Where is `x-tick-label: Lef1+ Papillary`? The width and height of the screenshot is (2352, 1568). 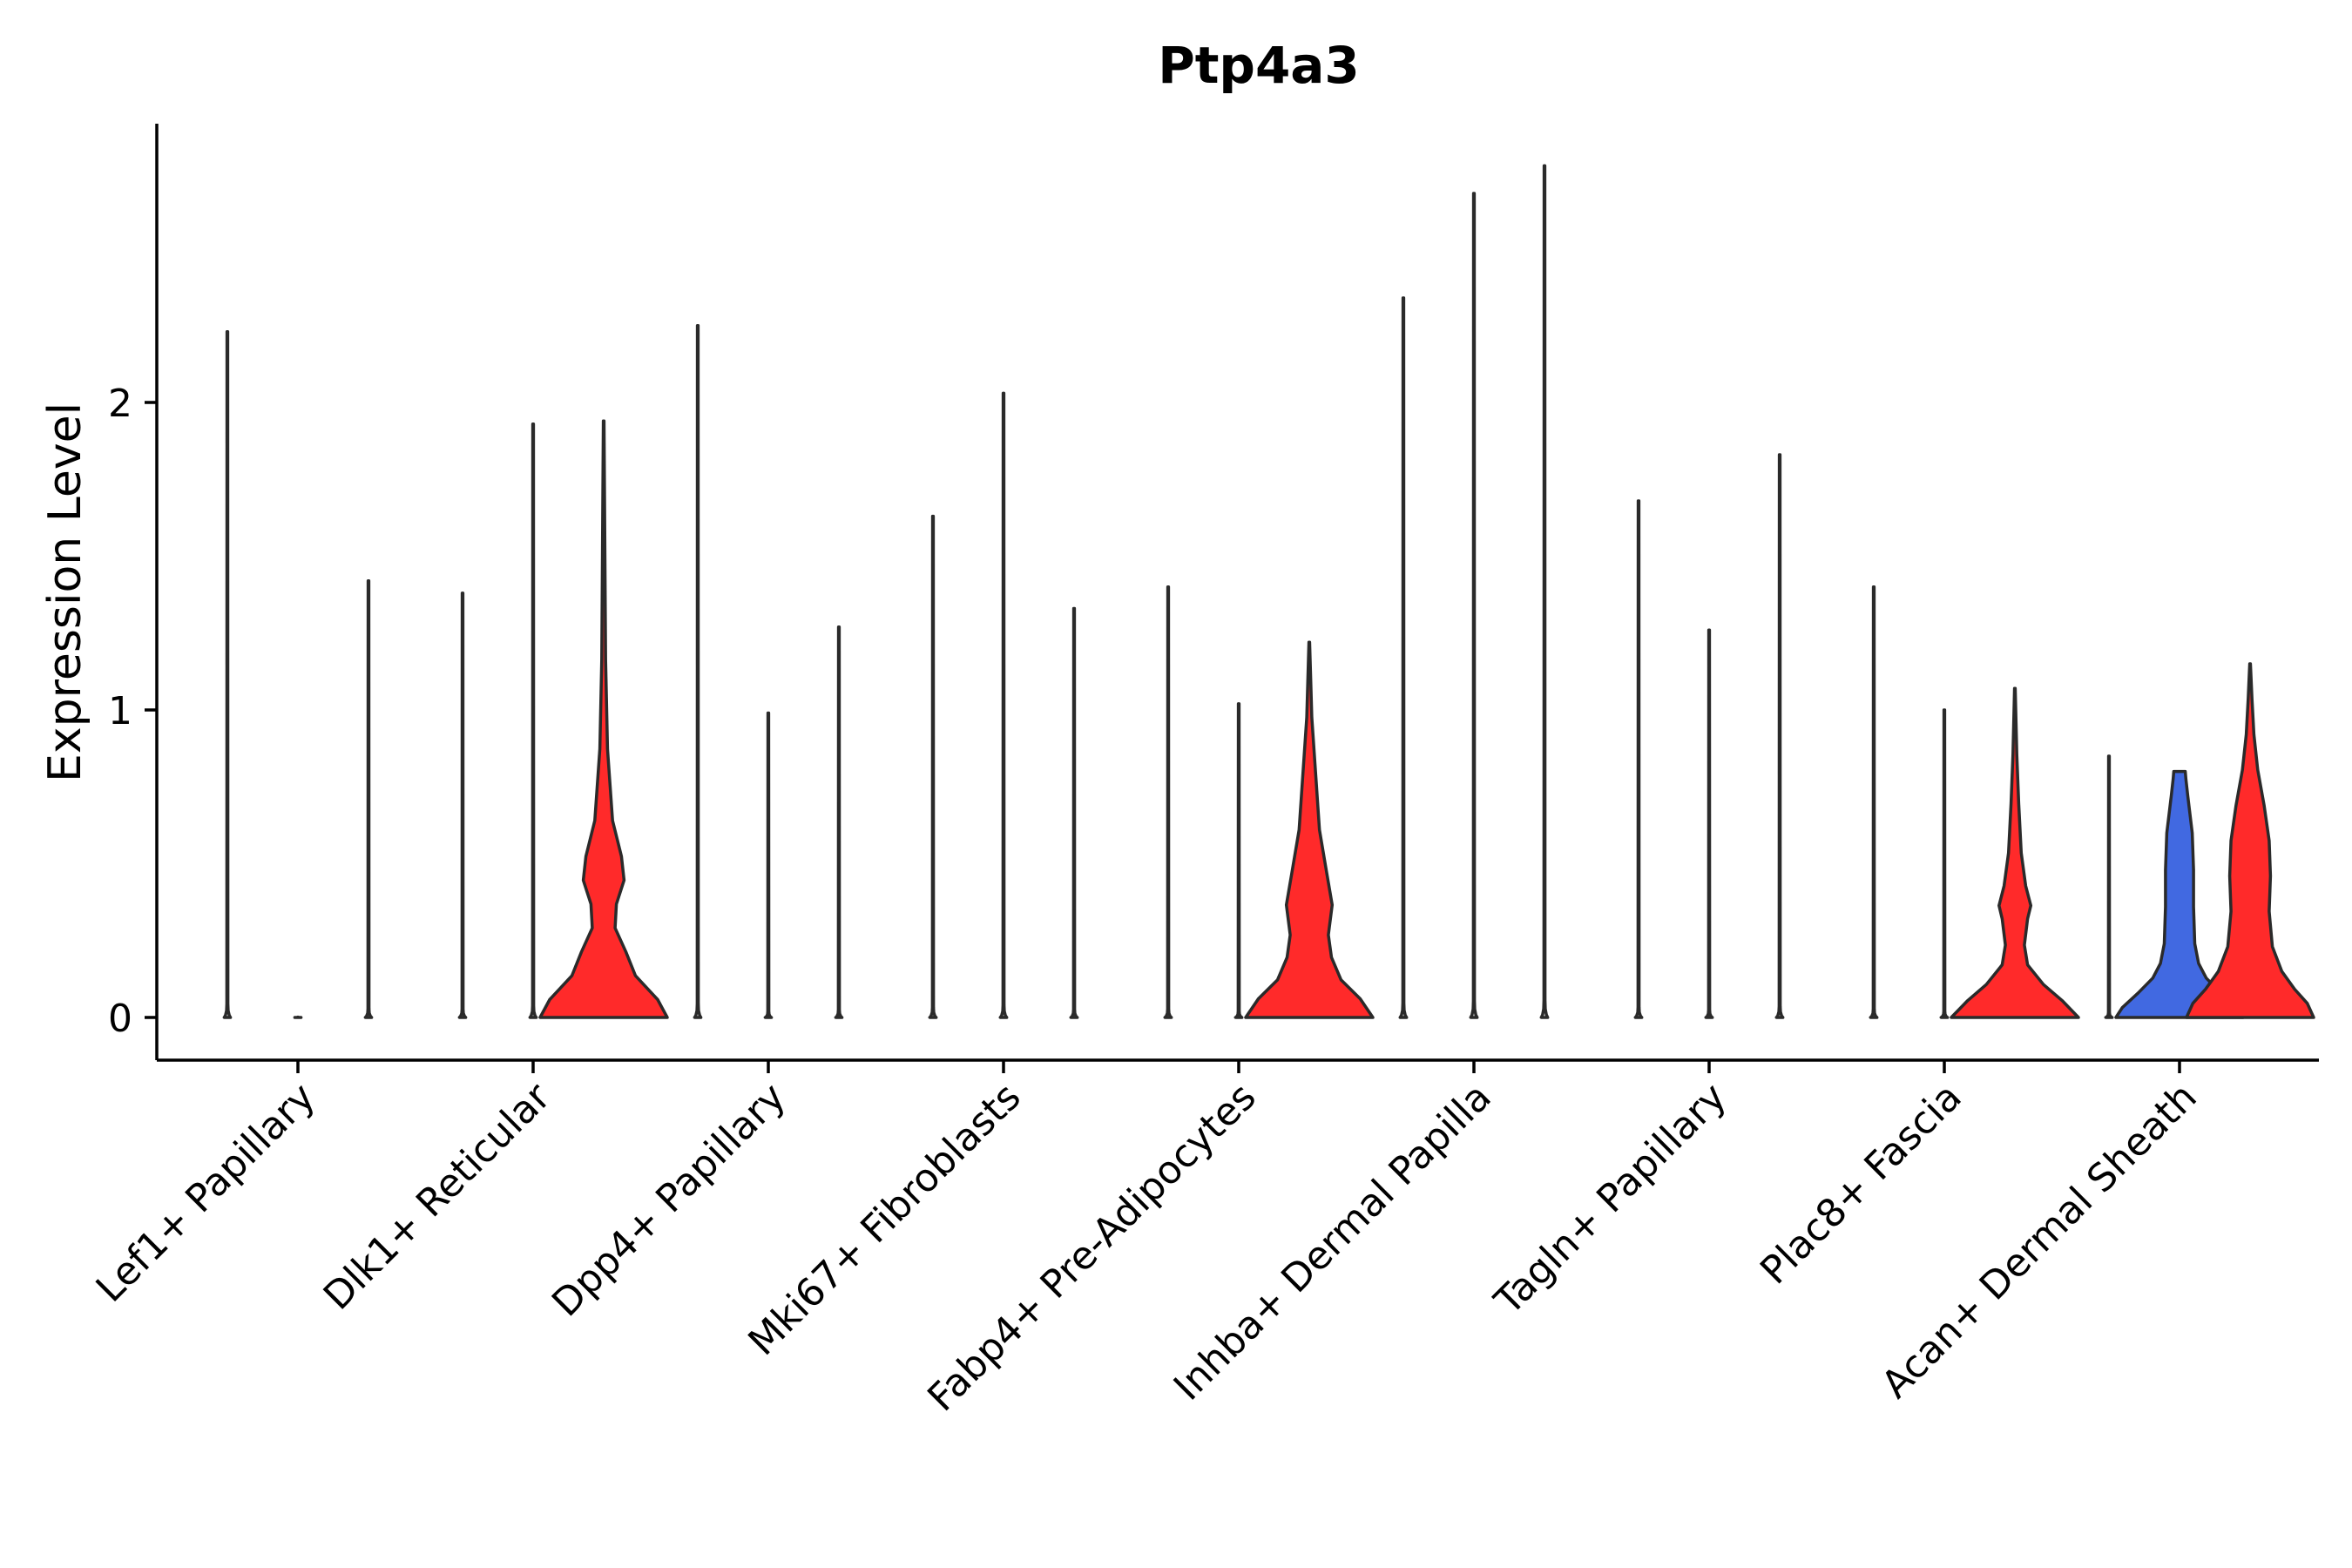 x-tick-label: Lef1+ Papillary is located at coordinates (206, 1193).